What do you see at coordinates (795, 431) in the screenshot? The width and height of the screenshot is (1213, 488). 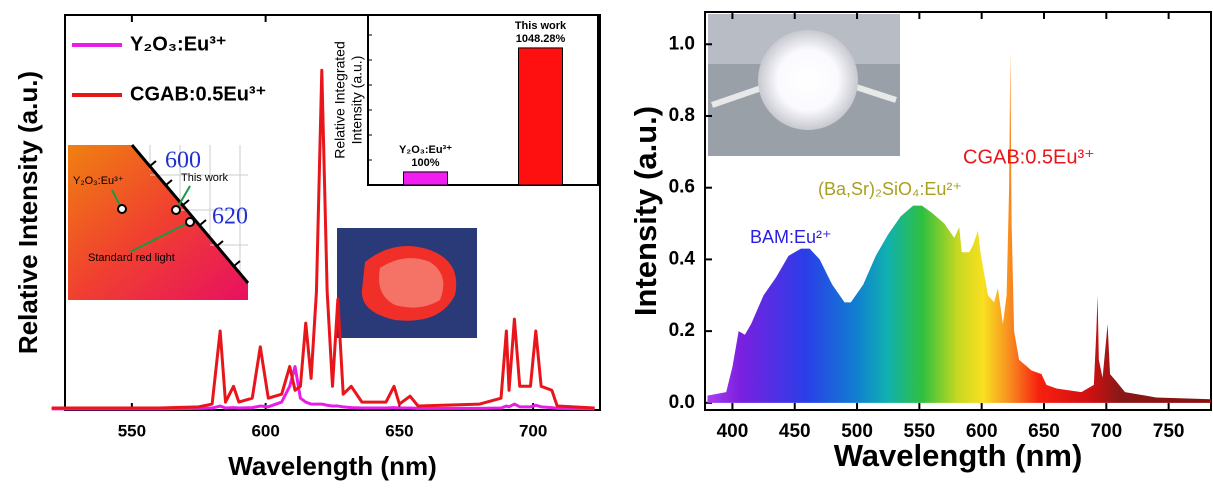 I see `x-tick-label: 450` at bounding box center [795, 431].